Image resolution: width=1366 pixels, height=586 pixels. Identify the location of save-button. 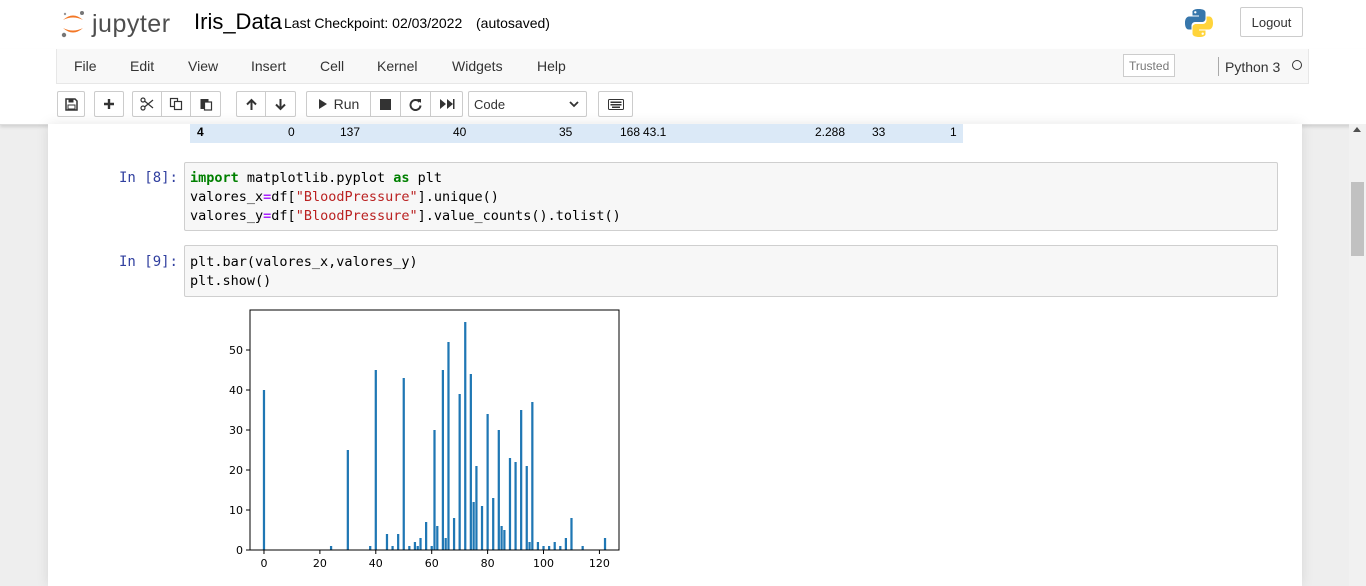
(71, 104).